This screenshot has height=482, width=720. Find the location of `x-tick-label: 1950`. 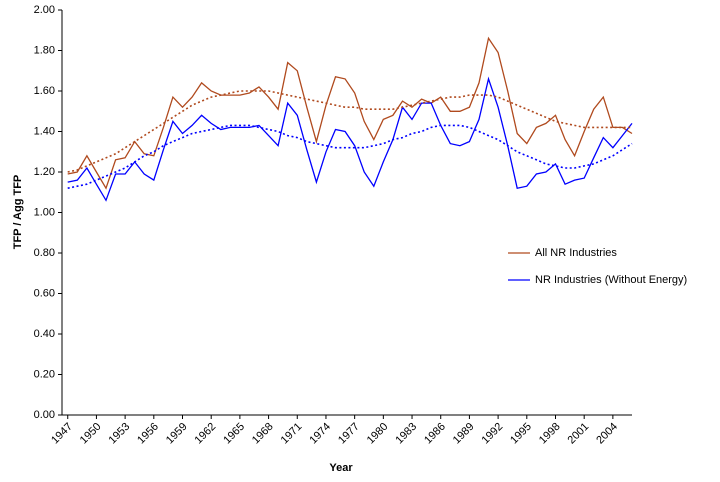

x-tick-label: 1950 is located at coordinates (91, 434).